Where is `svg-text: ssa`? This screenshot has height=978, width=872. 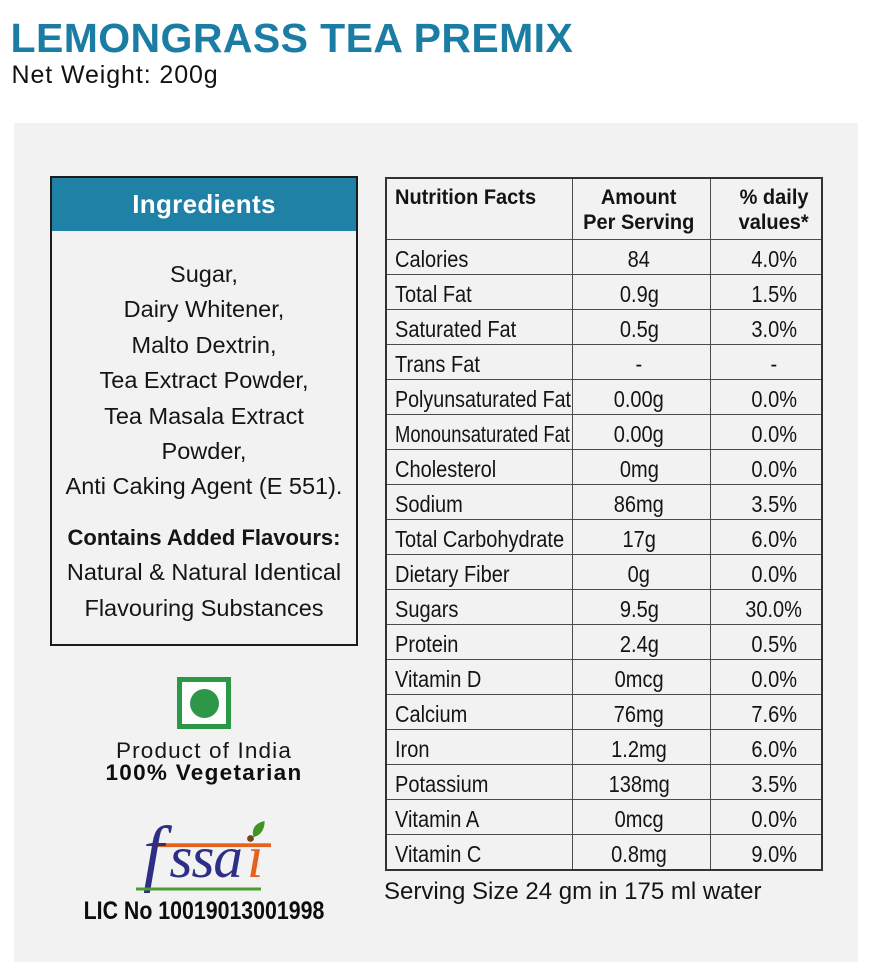
svg-text: ssa is located at coordinates (206, 857).